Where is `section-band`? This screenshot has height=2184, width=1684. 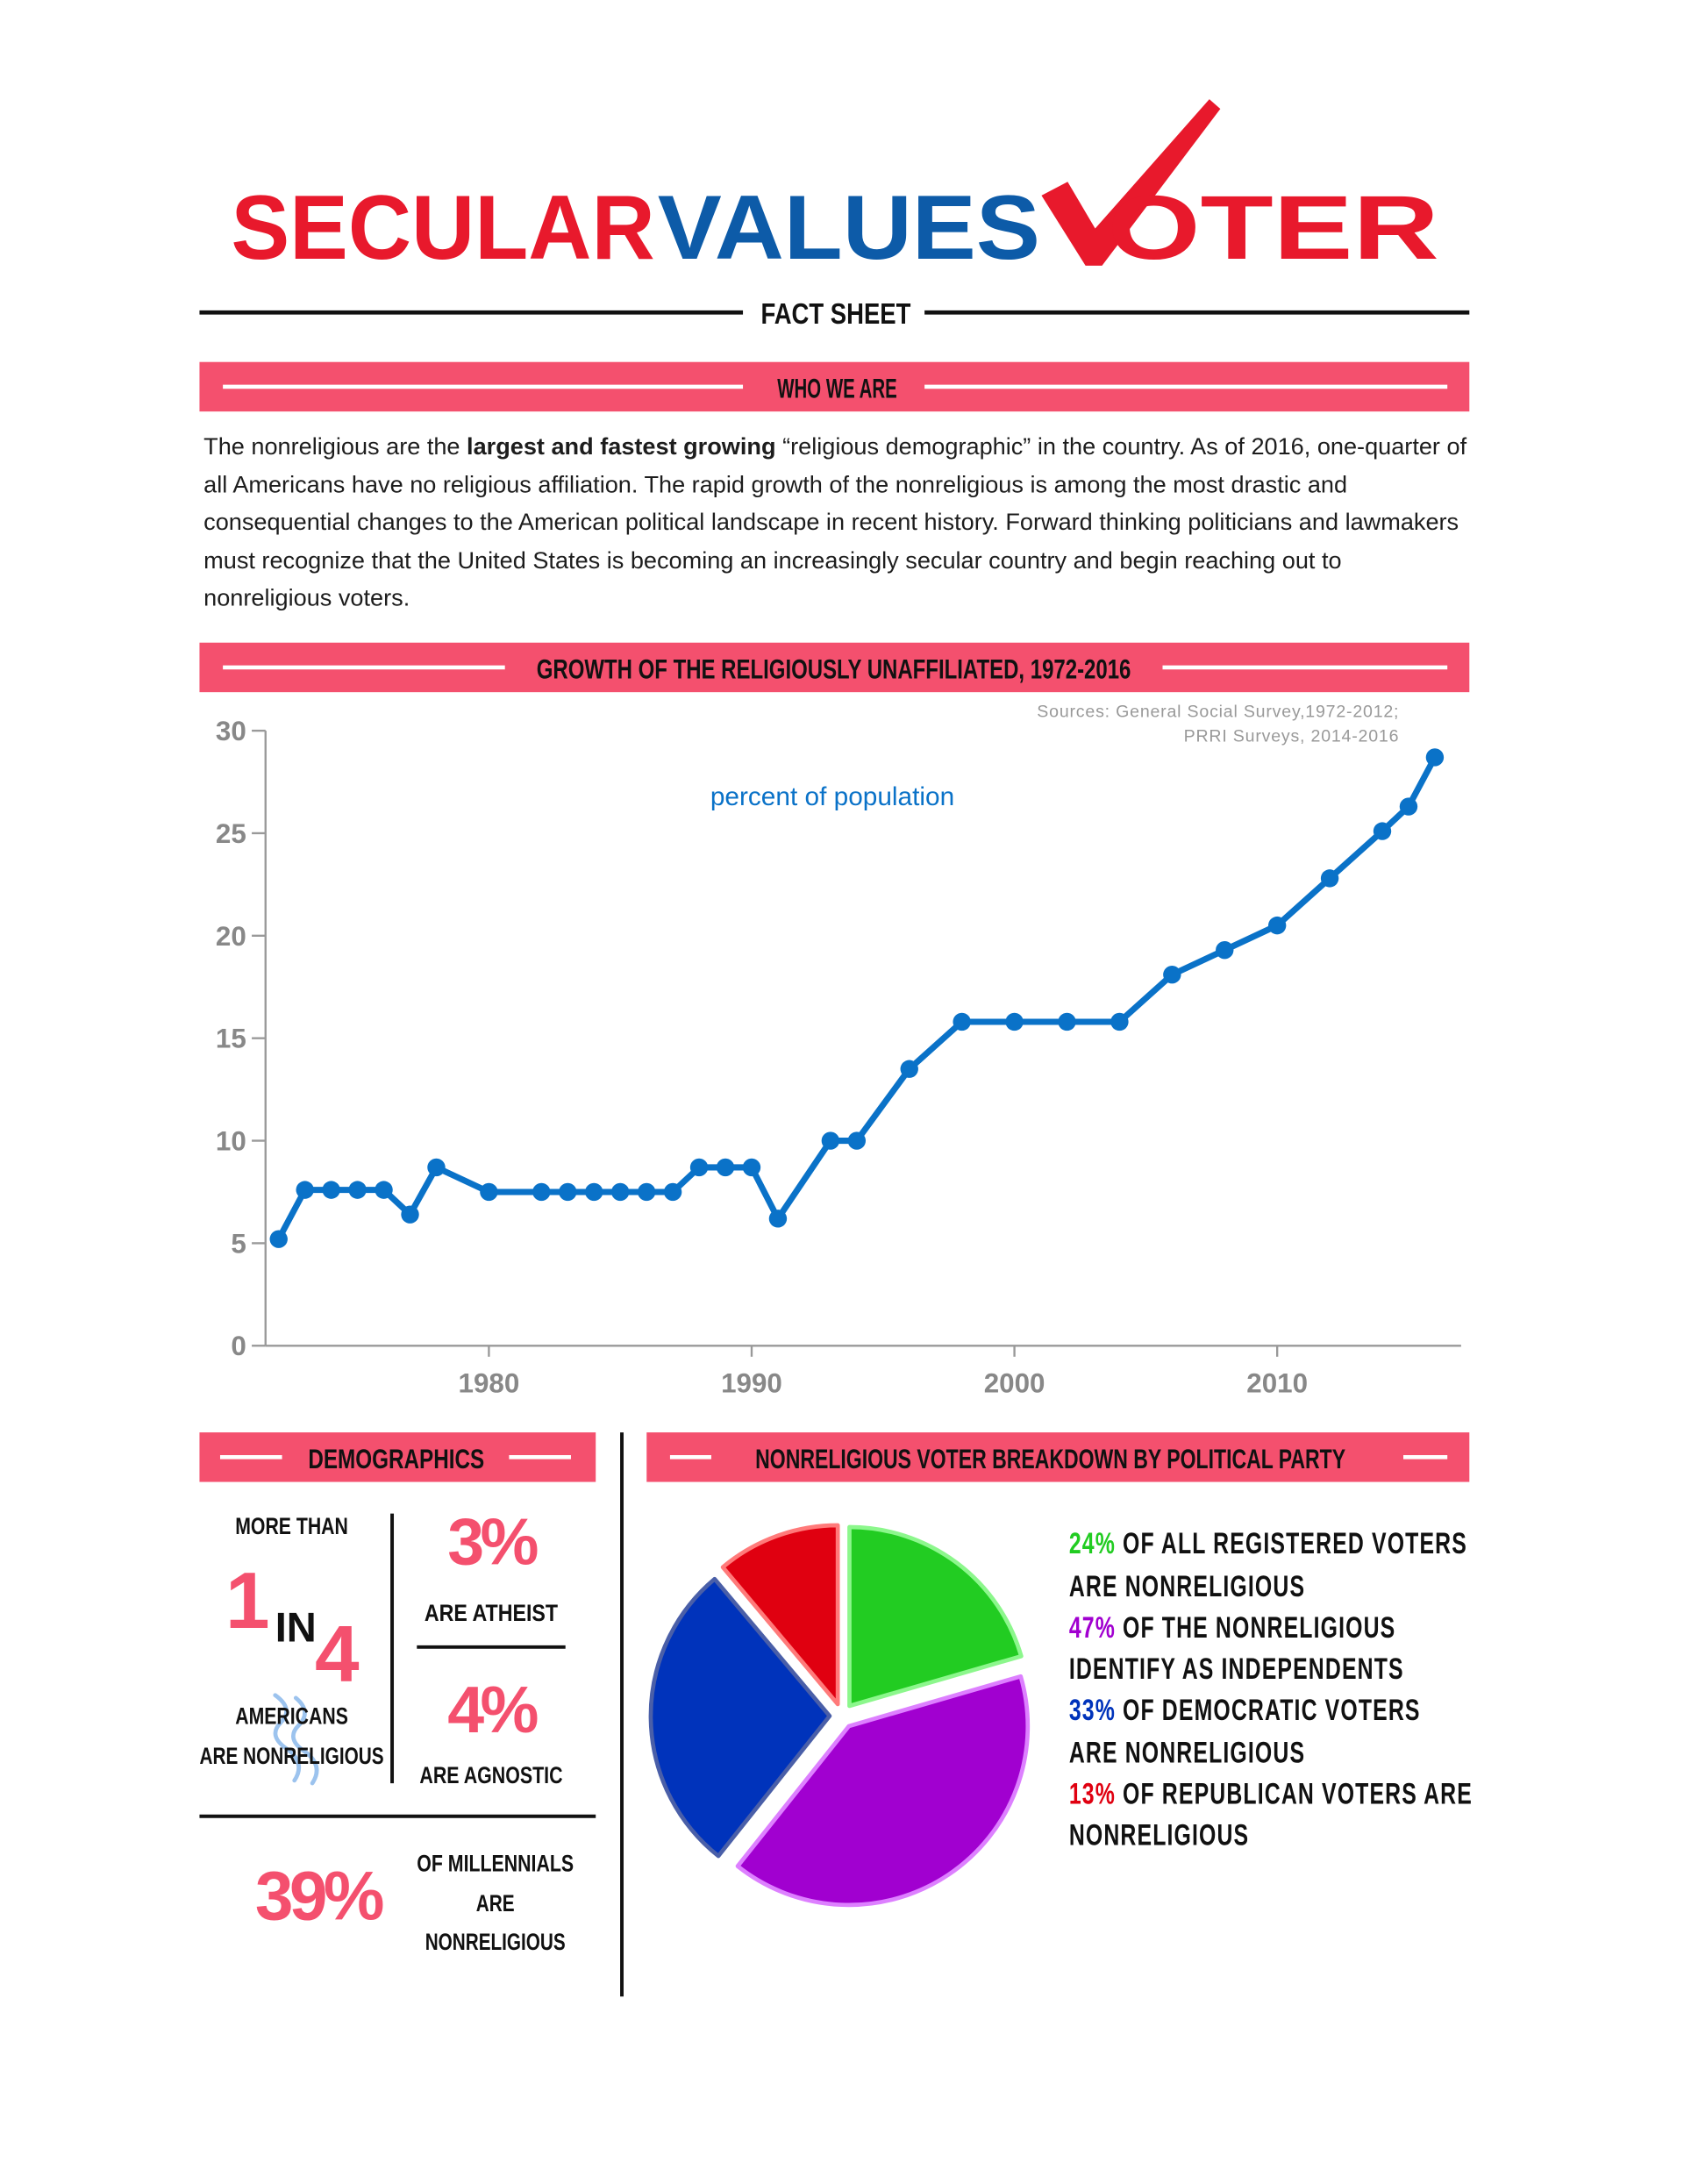 section-band is located at coordinates (1058, 1457).